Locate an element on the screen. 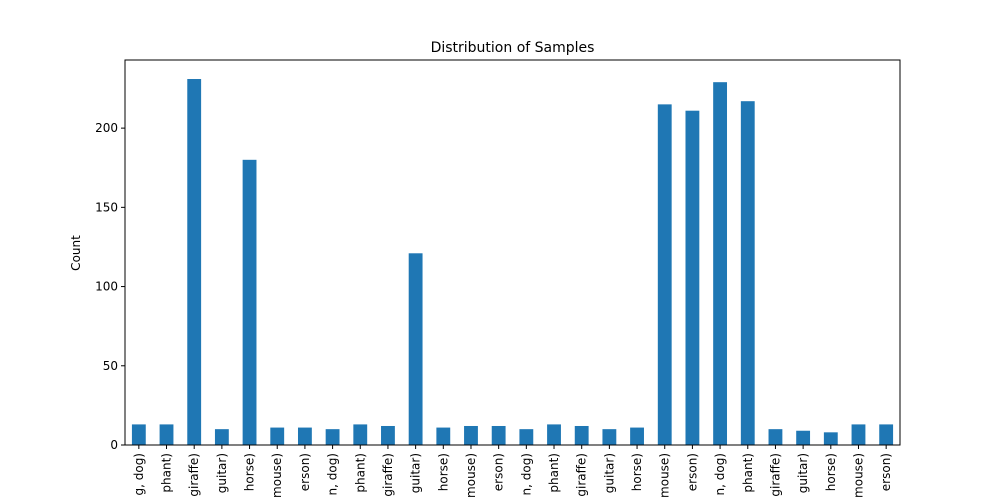 Image resolution: width=1000 pixels, height=500 pixels. y-axis-label: Count is located at coordinates (76, 253).